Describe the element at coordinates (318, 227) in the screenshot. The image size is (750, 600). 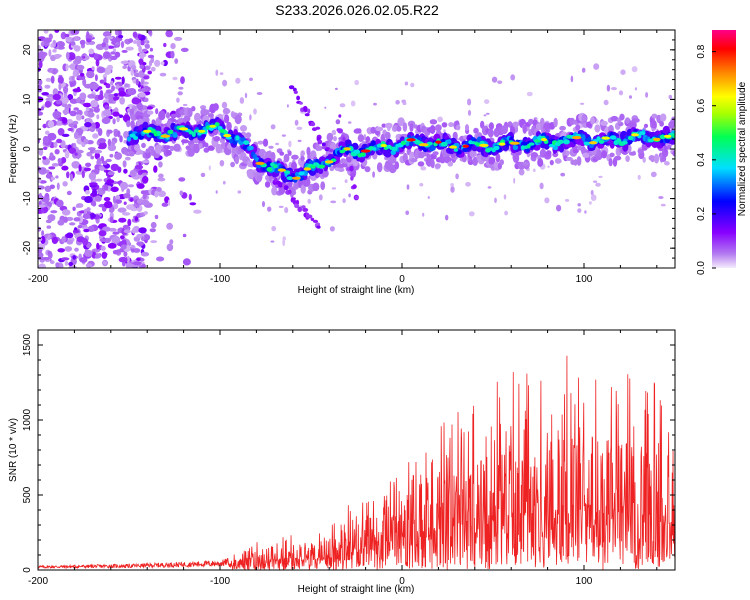
I see `spectrogram-cell-1924` at that location.